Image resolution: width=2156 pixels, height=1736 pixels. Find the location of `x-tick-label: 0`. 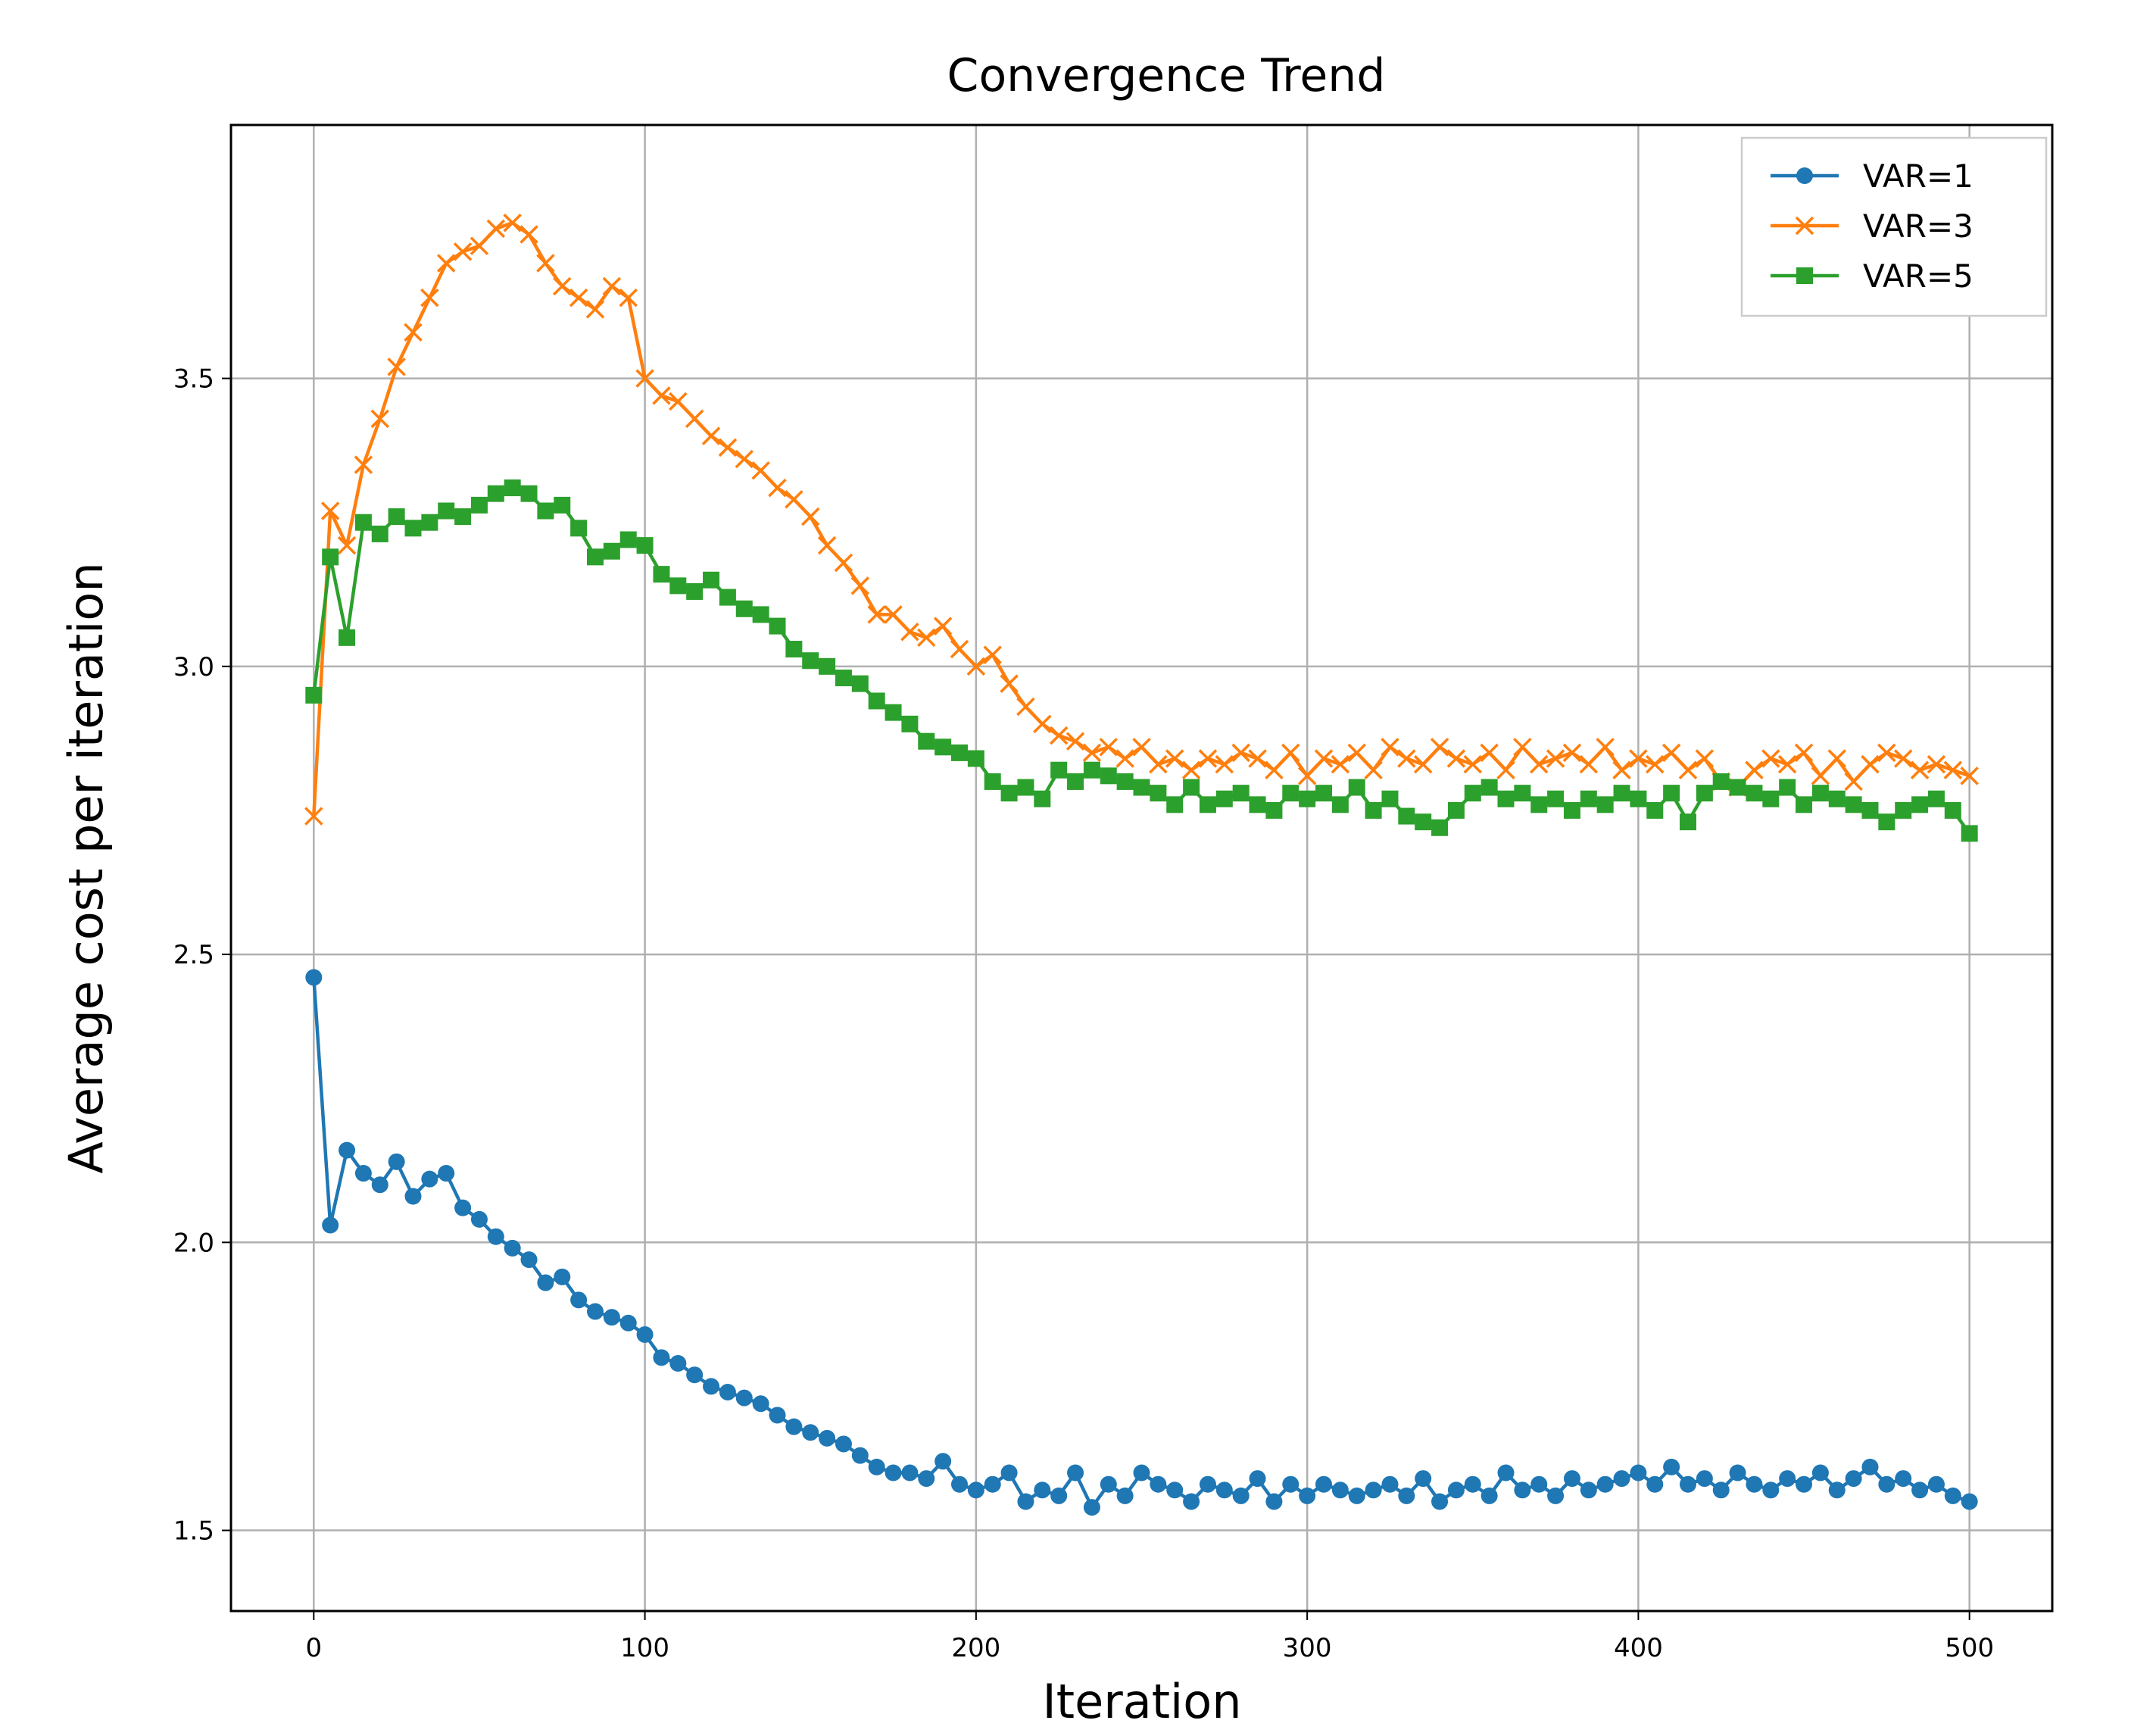

x-tick-label: 0 is located at coordinates (313, 1648).